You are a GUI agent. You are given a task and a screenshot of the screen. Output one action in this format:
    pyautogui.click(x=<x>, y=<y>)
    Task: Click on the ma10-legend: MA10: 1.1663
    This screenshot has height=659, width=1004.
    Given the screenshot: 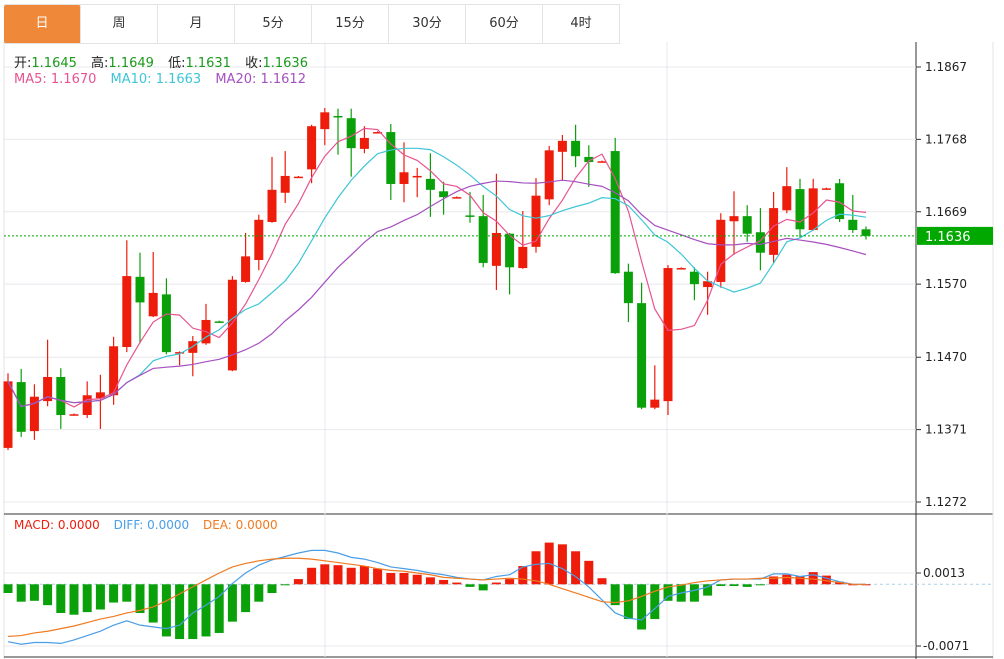 What is the action you would take?
    pyautogui.click(x=156, y=79)
    